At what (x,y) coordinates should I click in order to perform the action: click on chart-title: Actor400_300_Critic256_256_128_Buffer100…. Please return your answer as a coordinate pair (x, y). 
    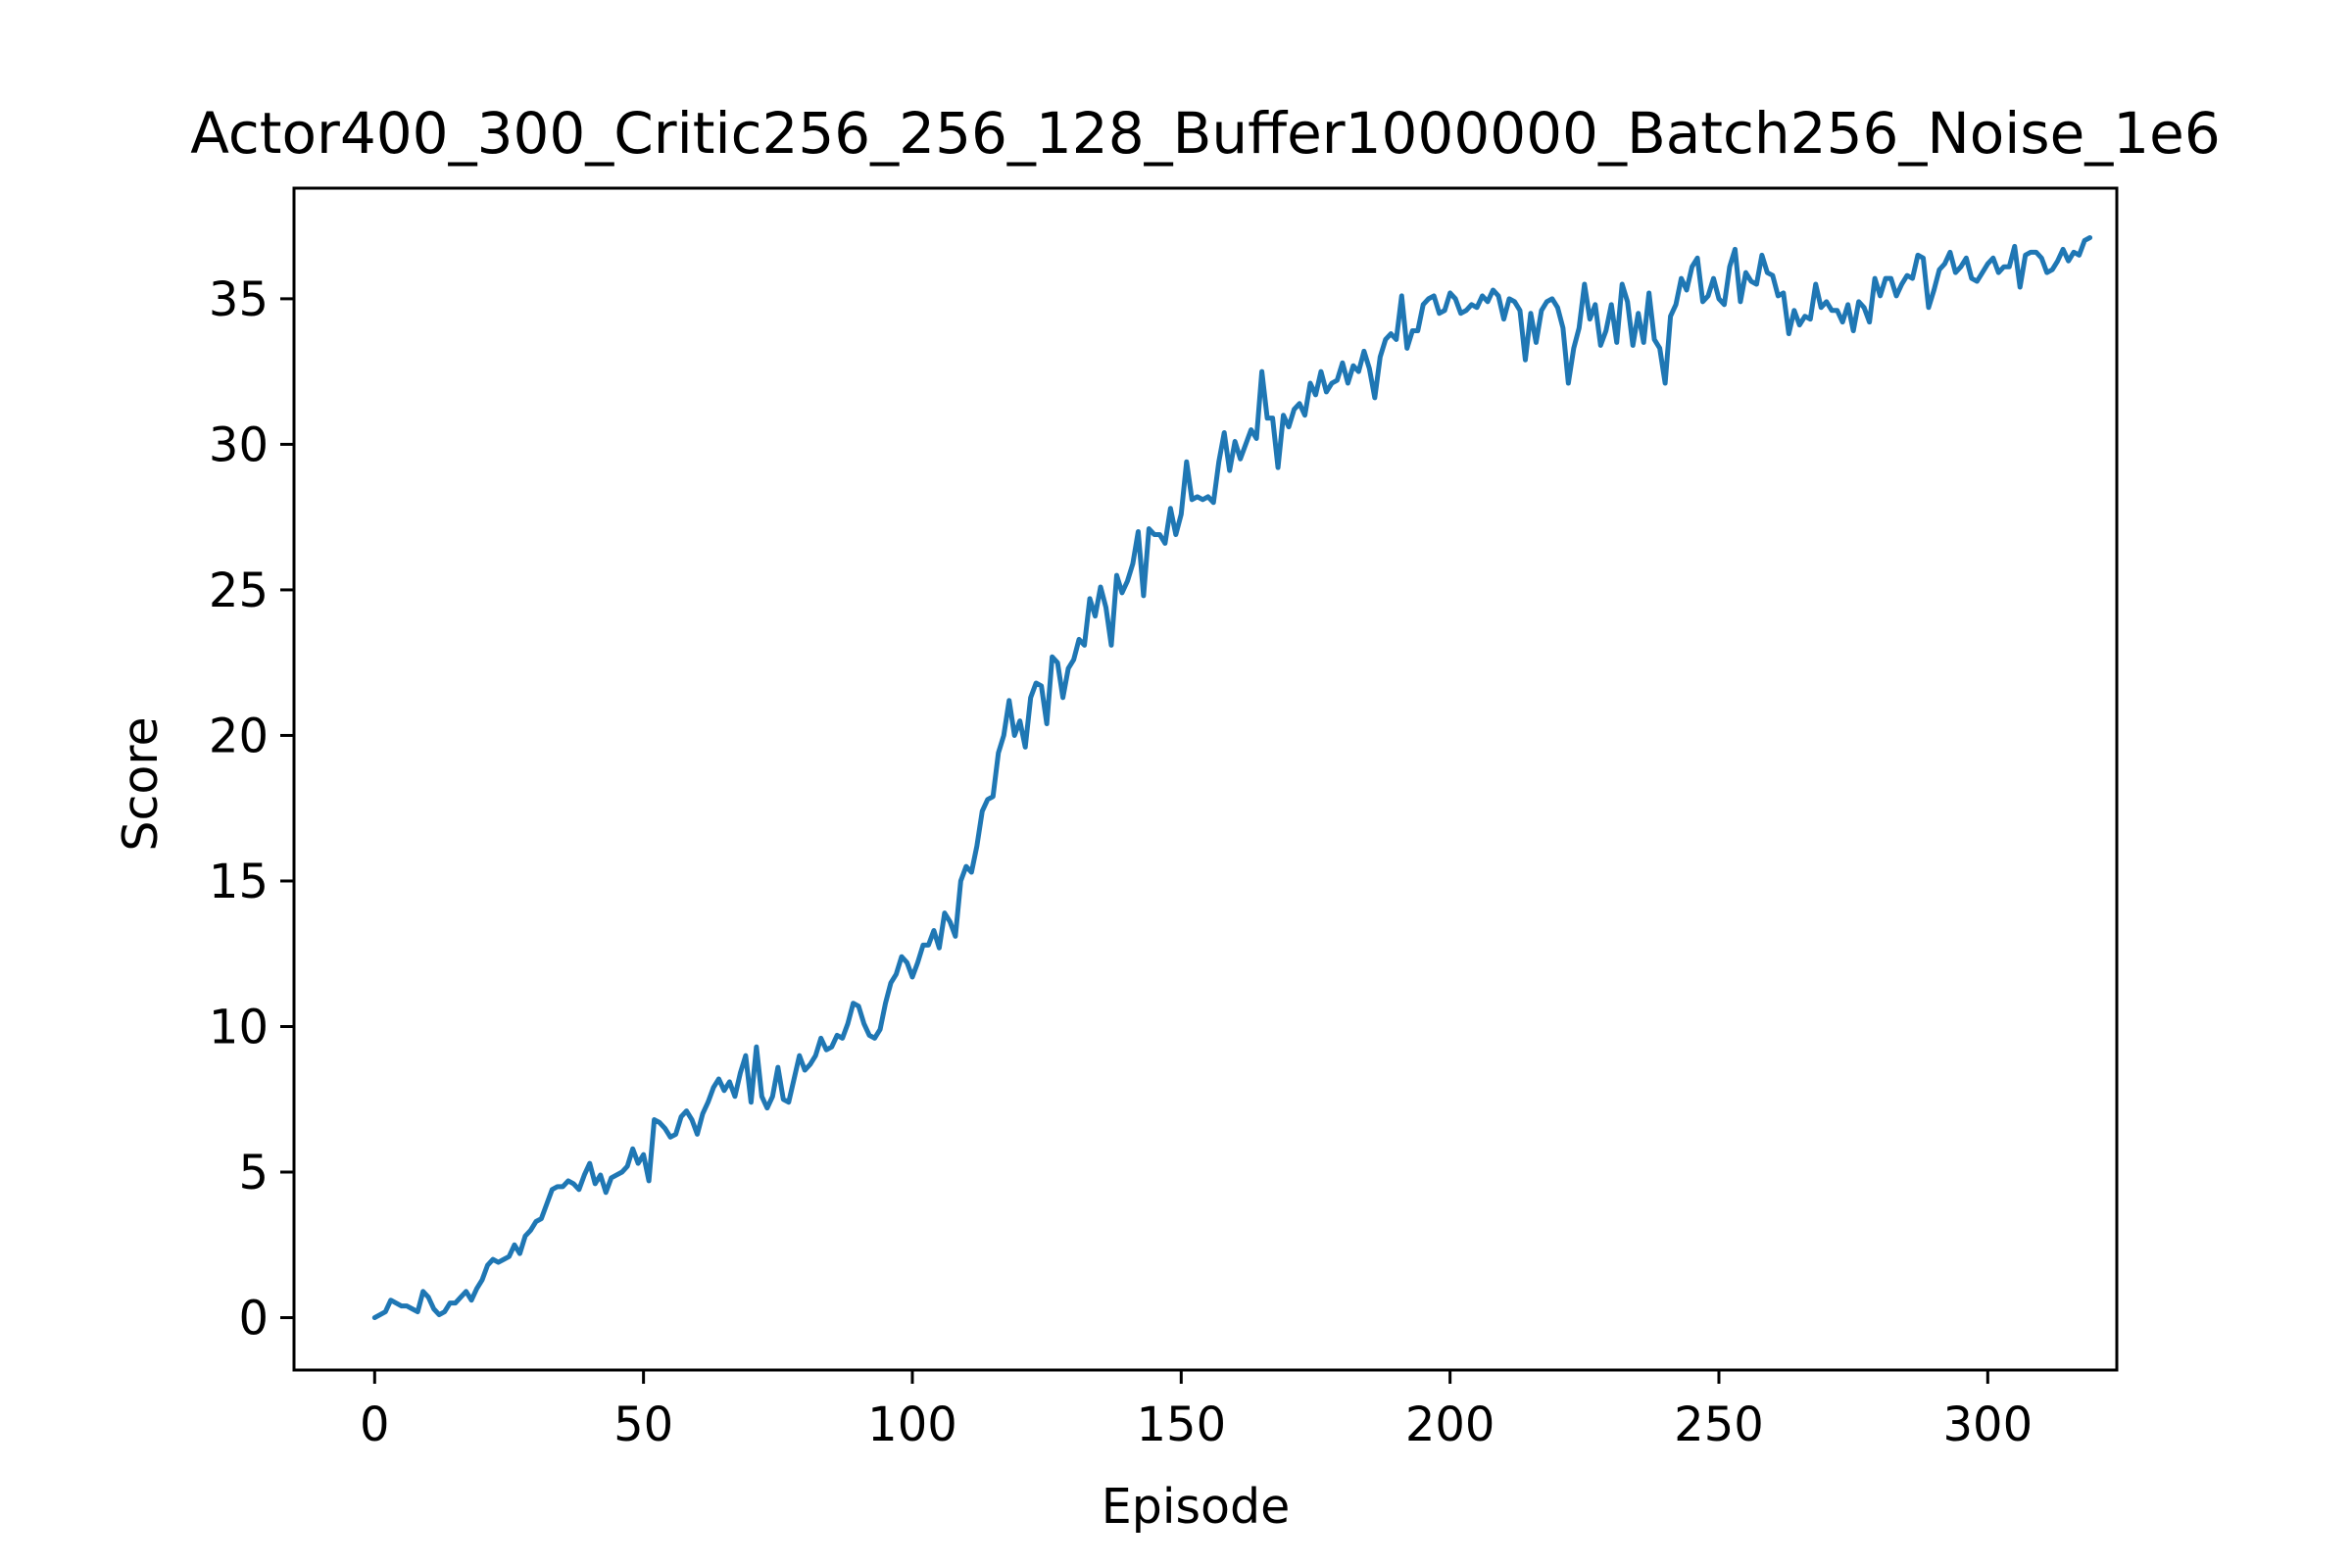
    Looking at the image, I should click on (1205, 133).